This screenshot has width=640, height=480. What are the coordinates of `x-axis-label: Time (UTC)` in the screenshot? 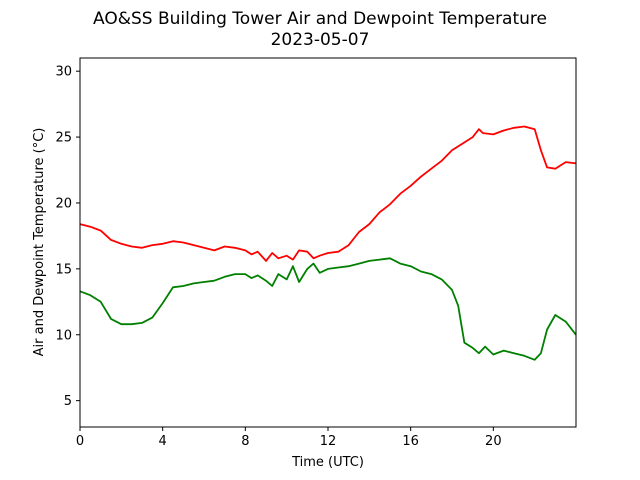 It's located at (327, 462).